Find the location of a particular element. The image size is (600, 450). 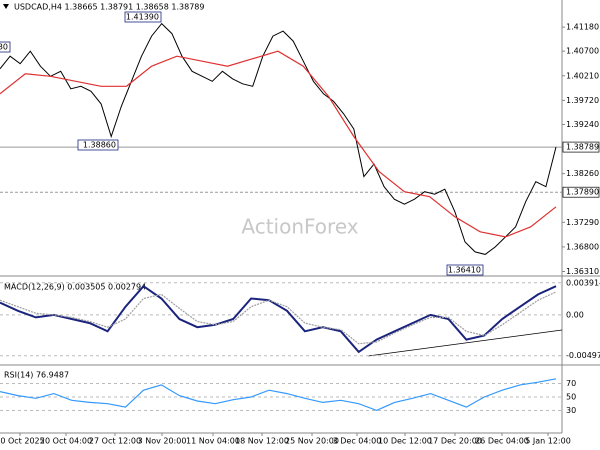

x-tick-label: 18 Nov 12:00 is located at coordinates (262, 441).